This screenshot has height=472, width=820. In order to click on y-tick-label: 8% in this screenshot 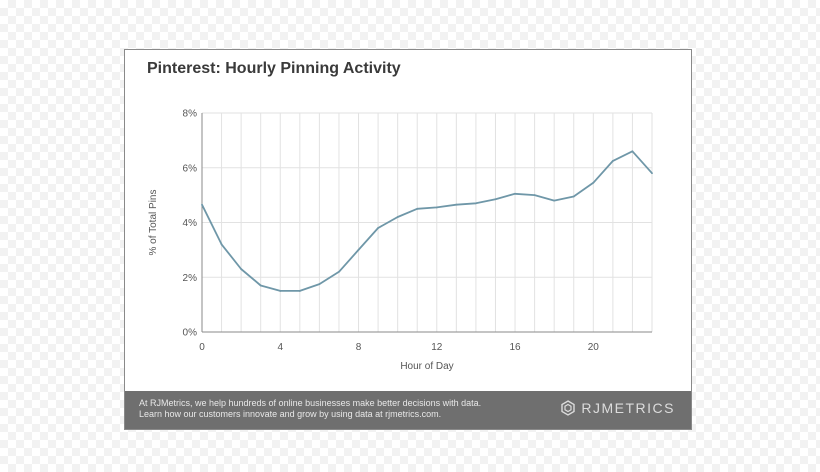, I will do `click(190, 114)`.